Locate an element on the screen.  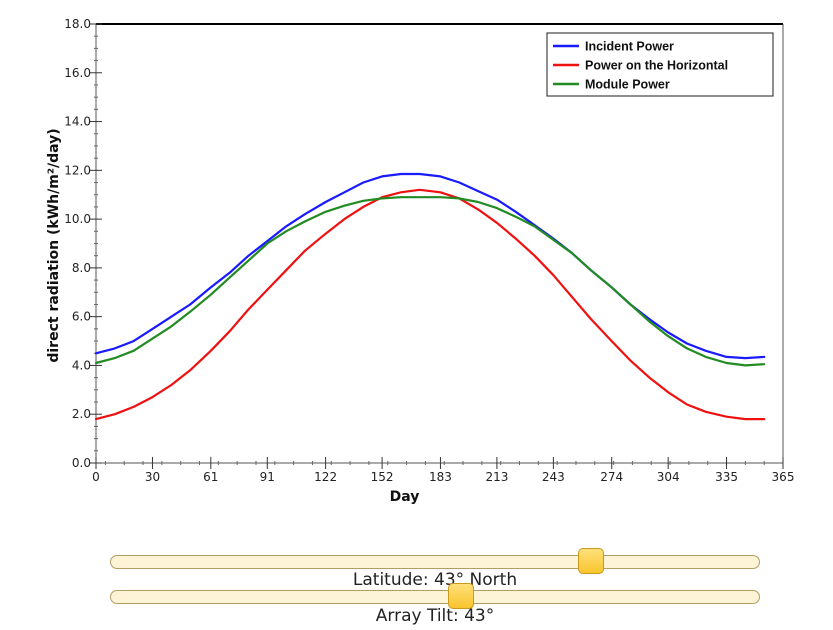
latitude-slider-track is located at coordinates (435, 562).